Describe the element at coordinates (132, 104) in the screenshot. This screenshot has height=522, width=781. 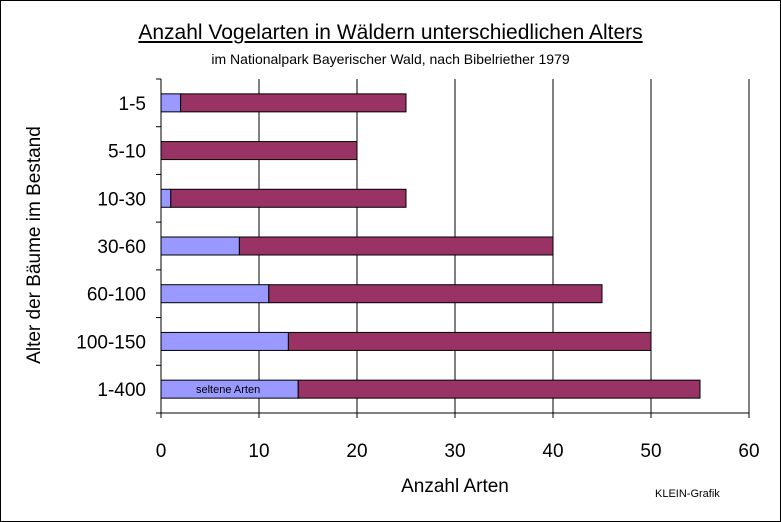
I see `category-label: 1-5` at that location.